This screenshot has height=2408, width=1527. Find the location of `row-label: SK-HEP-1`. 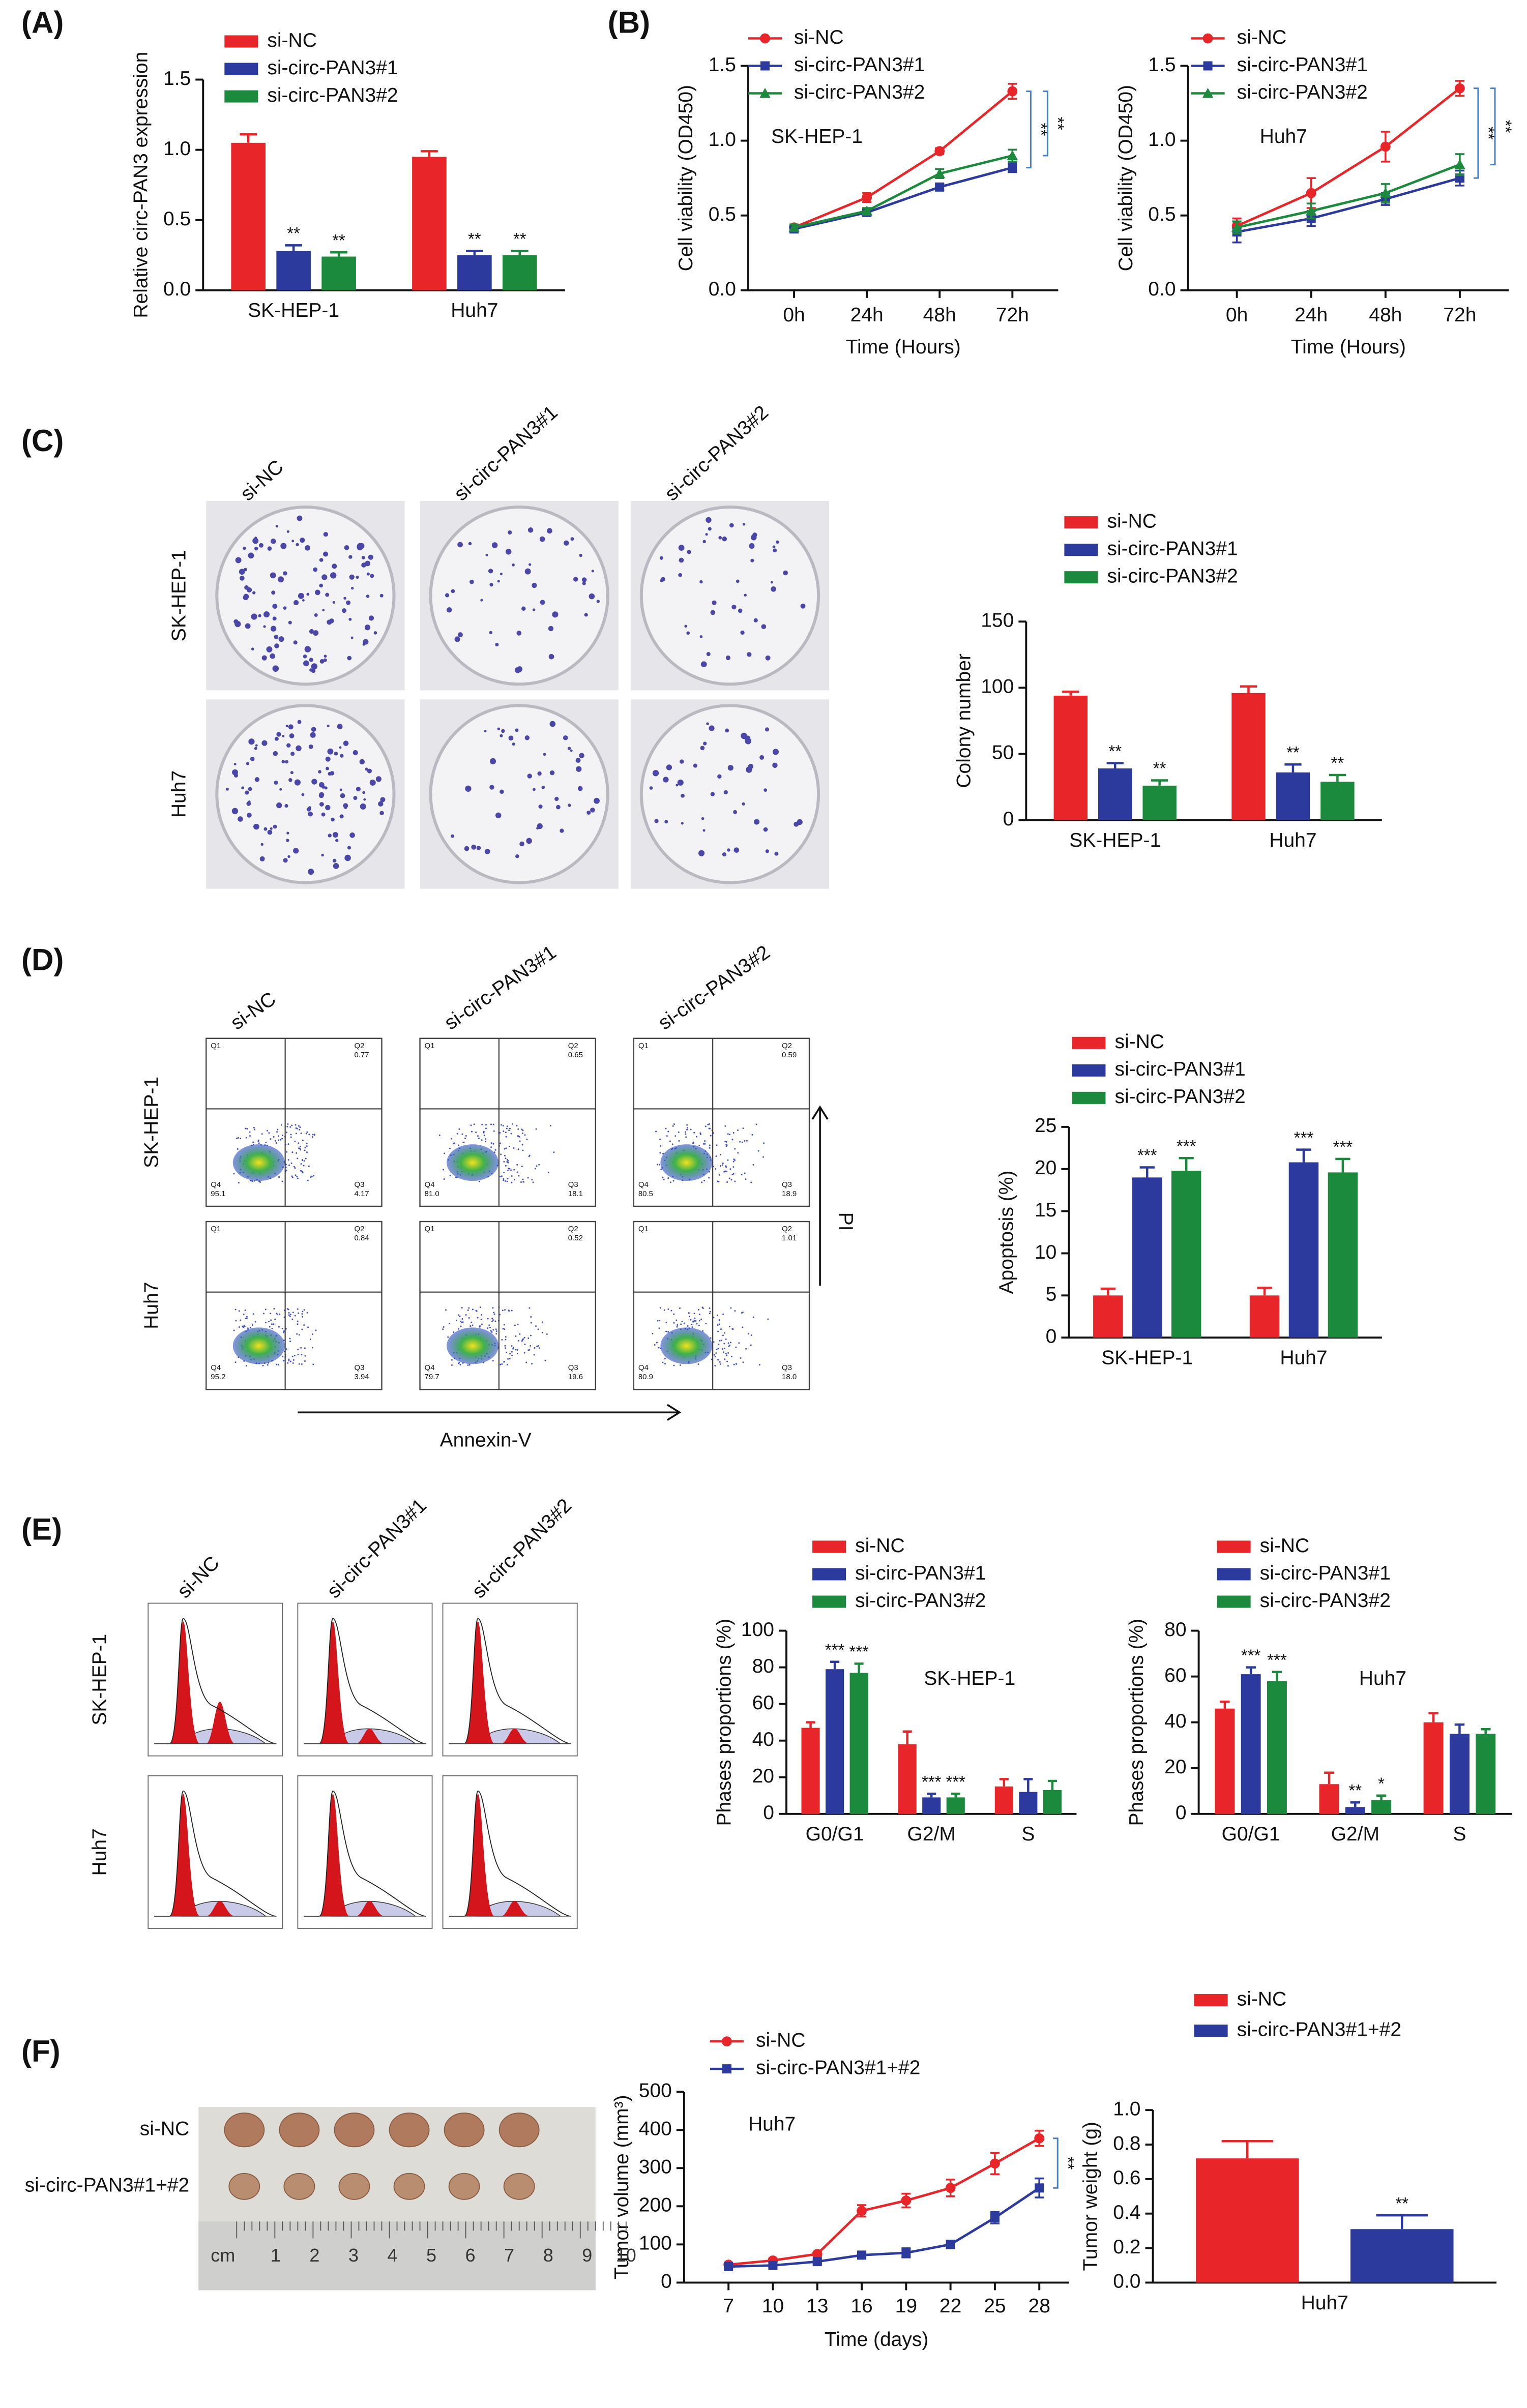

row-label: SK-HEP-1 is located at coordinates (152, 1123).